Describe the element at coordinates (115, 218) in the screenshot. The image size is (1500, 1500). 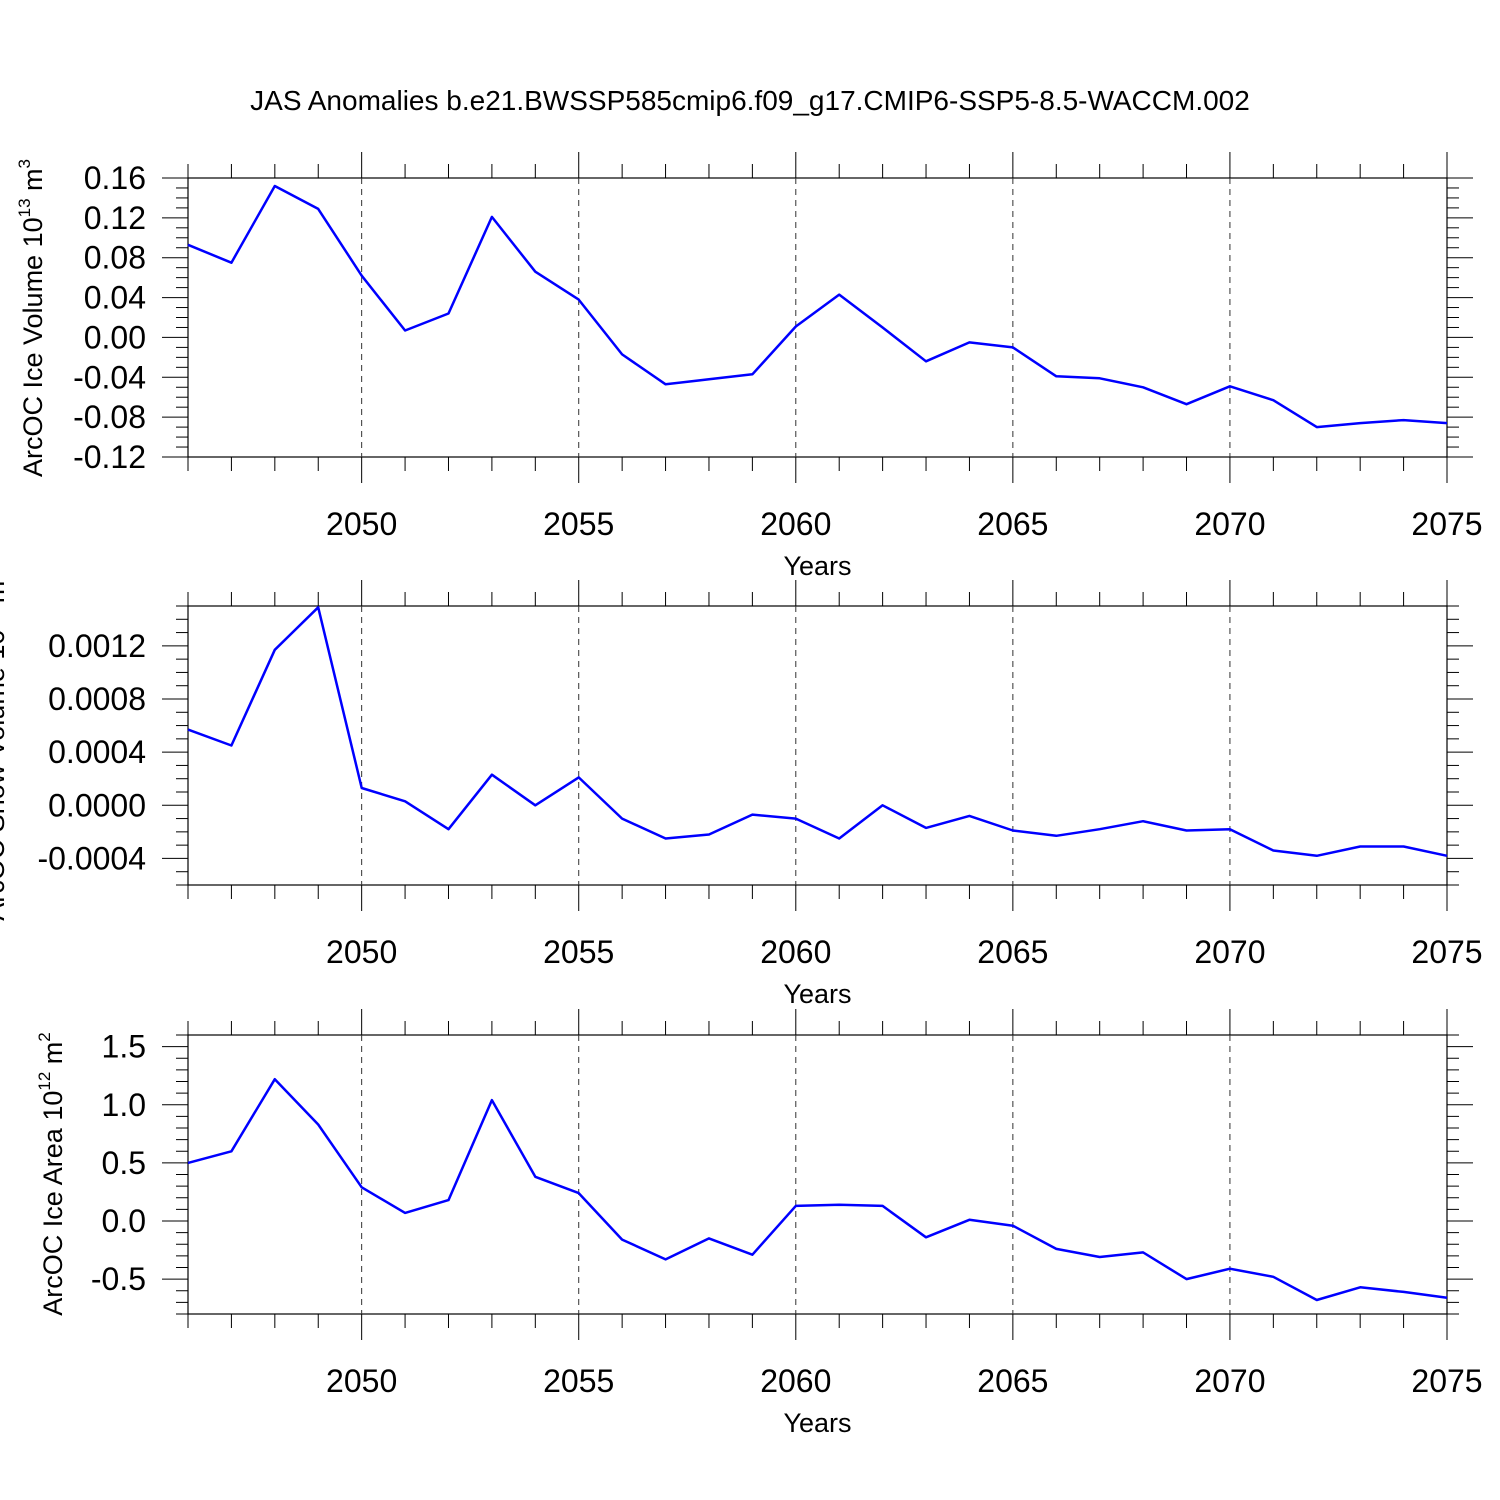
I see `y-tick-label: 0.12` at that location.